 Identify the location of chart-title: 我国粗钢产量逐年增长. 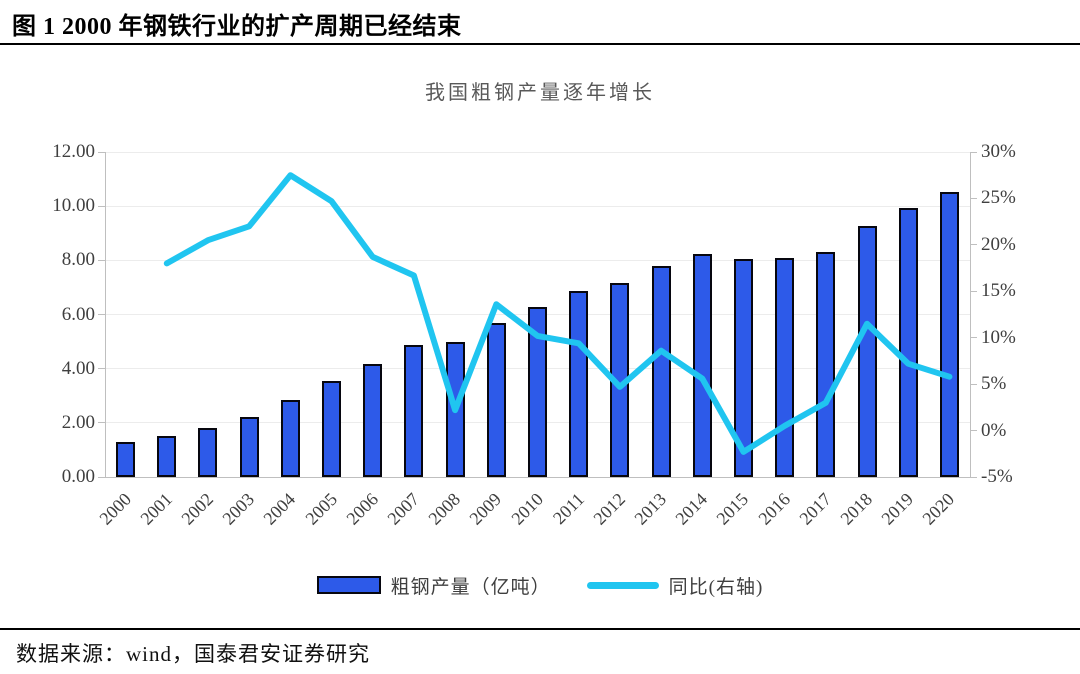
(540, 93).